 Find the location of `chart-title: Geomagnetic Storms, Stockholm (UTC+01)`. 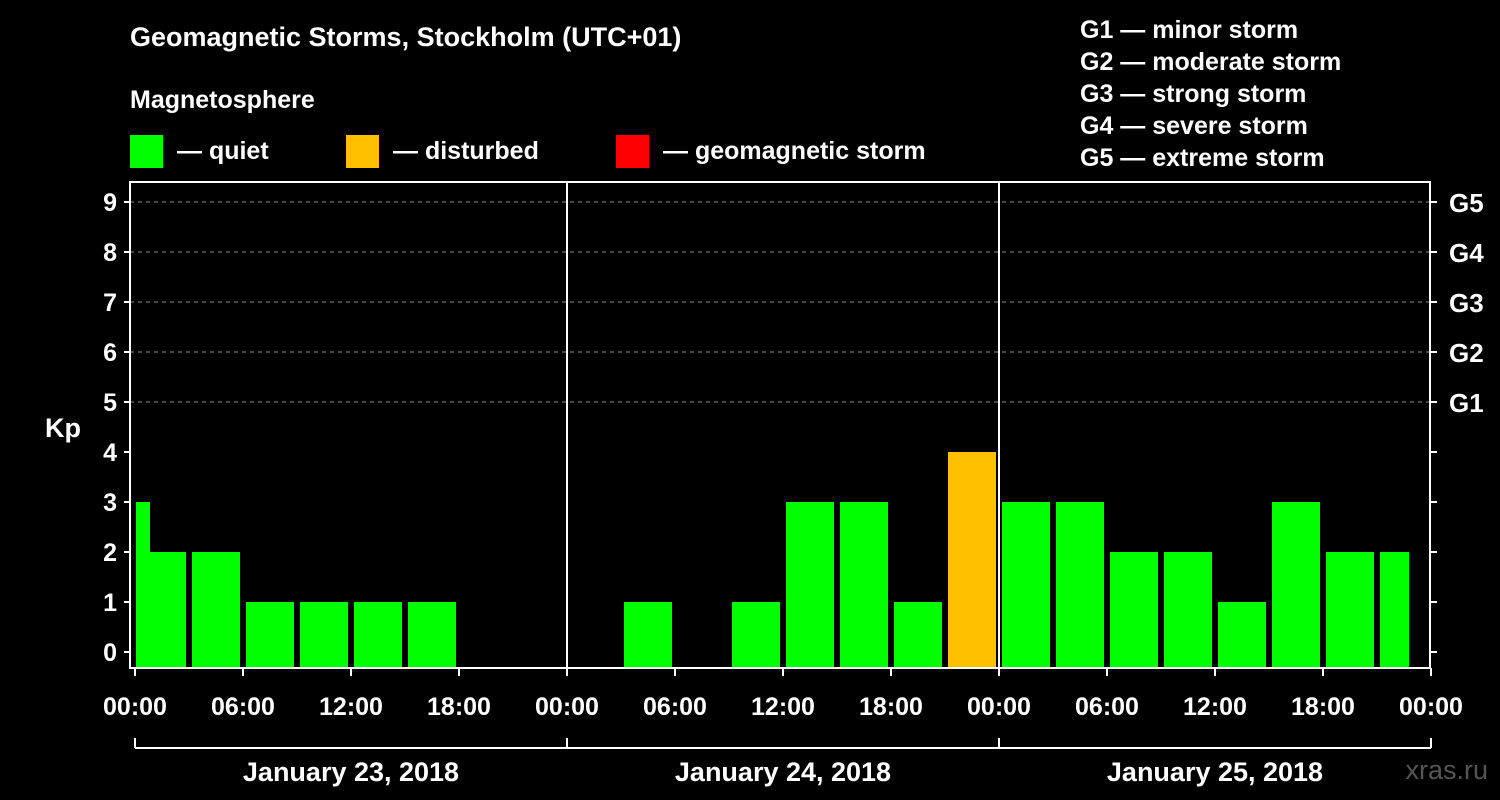

chart-title: Geomagnetic Storms, Stockholm (UTC+01) is located at coordinates (406, 37).